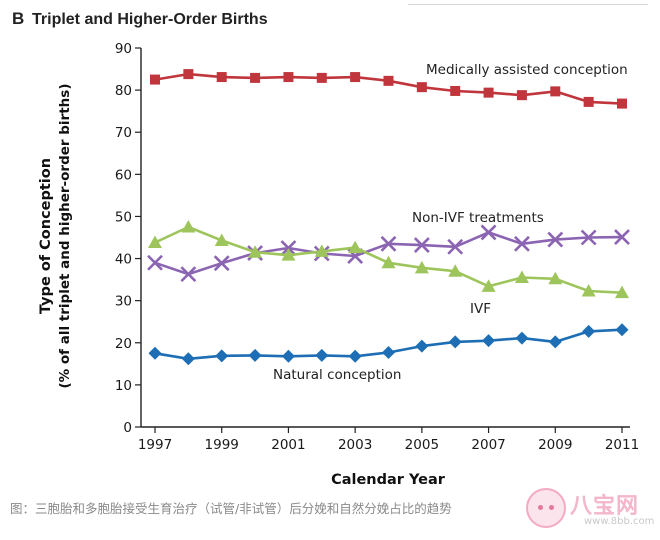 This screenshot has height=540, width=660. What do you see at coordinates (480, 309) in the screenshot?
I see `label-ivf: IVF` at bounding box center [480, 309].